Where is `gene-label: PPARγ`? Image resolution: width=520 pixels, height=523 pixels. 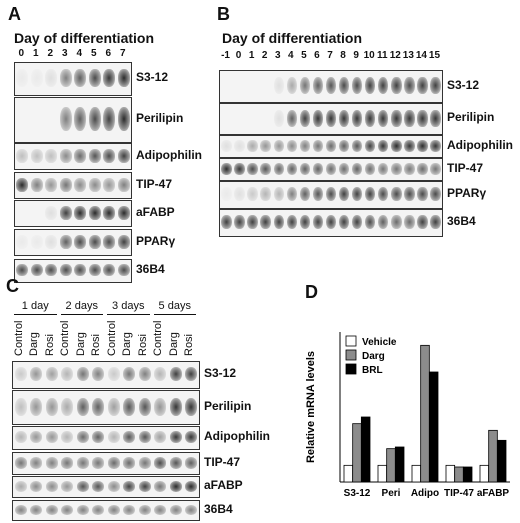 gene-label: PPARγ is located at coordinates (467, 193).